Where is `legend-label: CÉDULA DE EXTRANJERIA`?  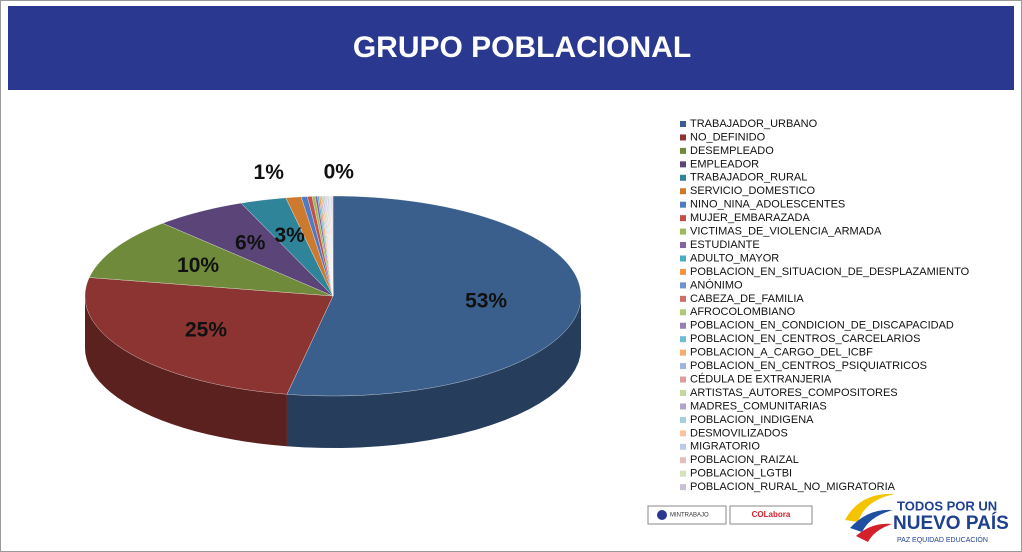
legend-label: CÉDULA DE EXTRANJERIA is located at coordinates (761, 378).